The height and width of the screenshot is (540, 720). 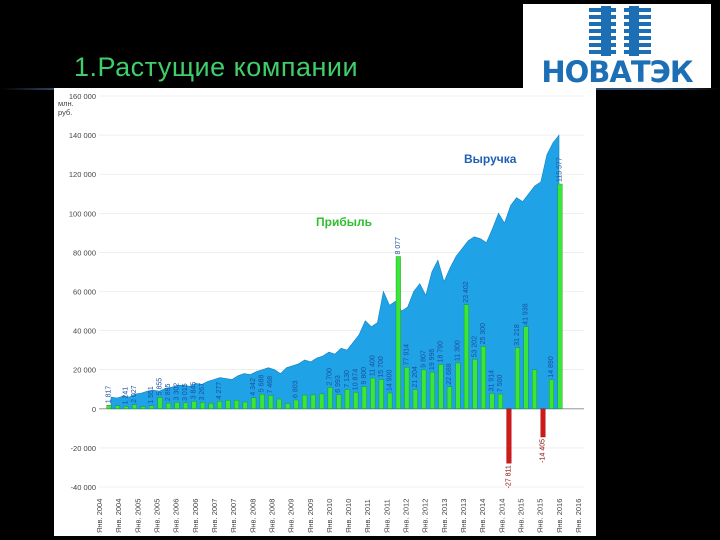 What do you see at coordinates (219, 391) in the screenshot?
I see `profit-data-label: 4 277` at bounding box center [219, 391].